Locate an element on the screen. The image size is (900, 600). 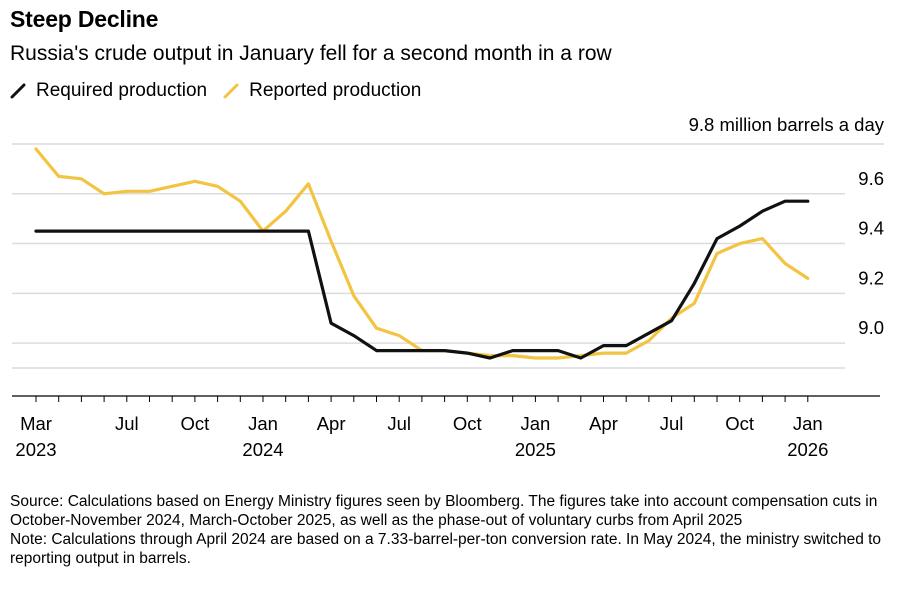
unit-label: 9.8 million barrels a day is located at coordinates (787, 124).